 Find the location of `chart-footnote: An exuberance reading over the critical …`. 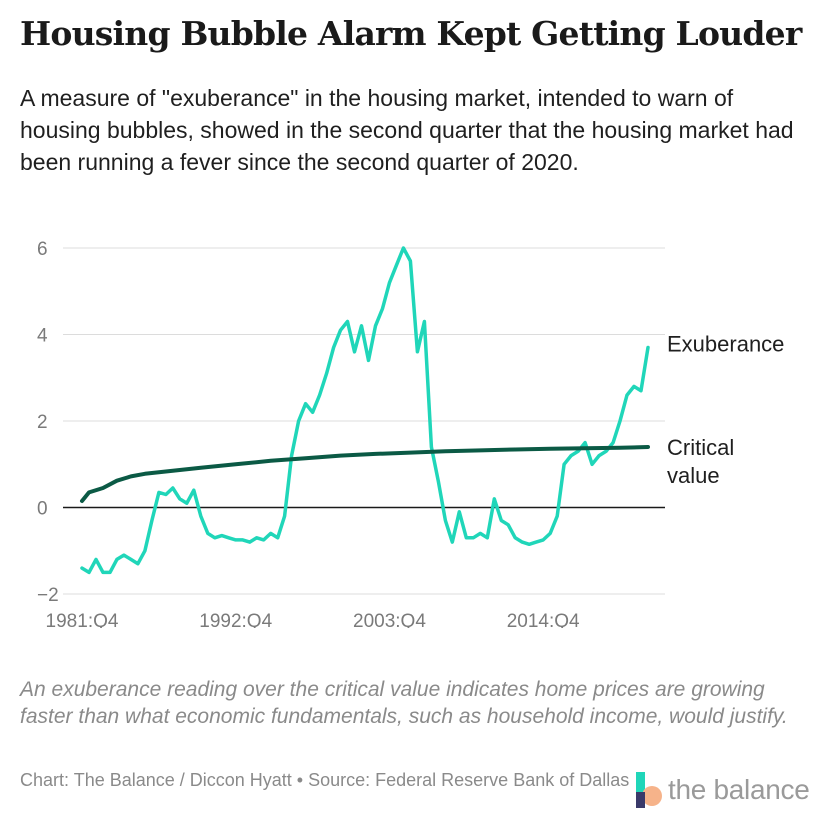

chart-footnote: An exuberance reading over the critical … is located at coordinates (404, 703).